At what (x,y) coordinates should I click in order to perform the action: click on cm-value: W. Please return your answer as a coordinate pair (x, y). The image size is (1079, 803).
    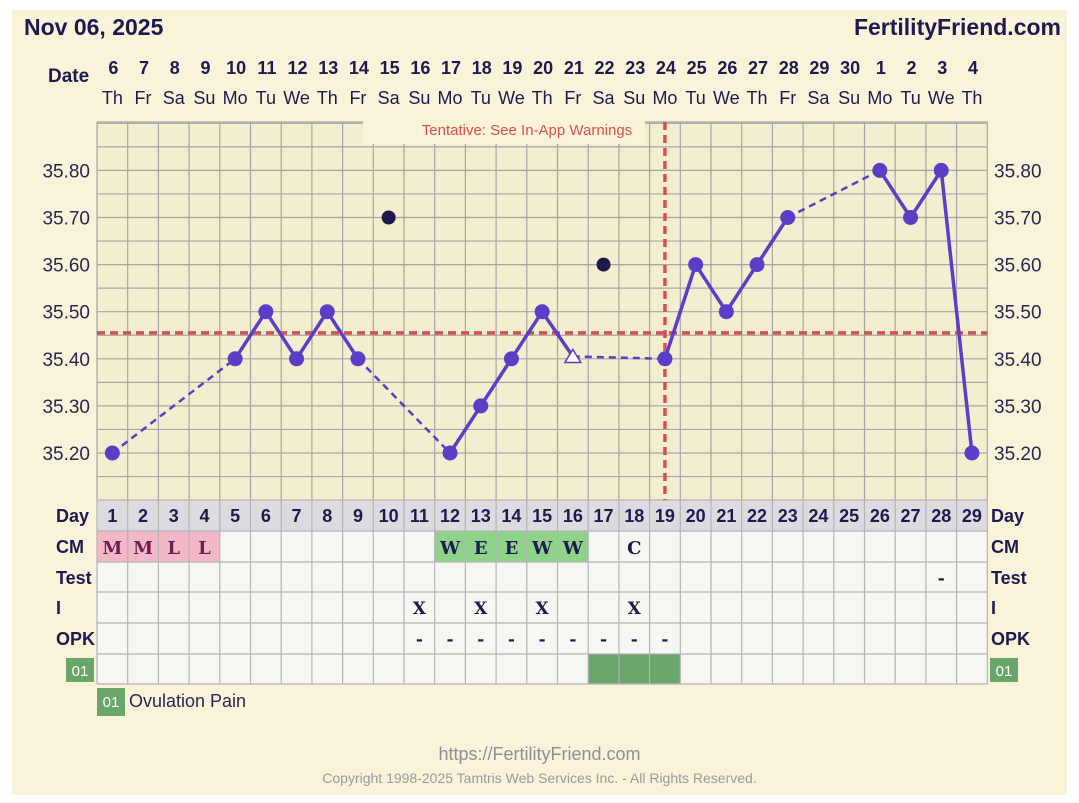
    Looking at the image, I should click on (450, 548).